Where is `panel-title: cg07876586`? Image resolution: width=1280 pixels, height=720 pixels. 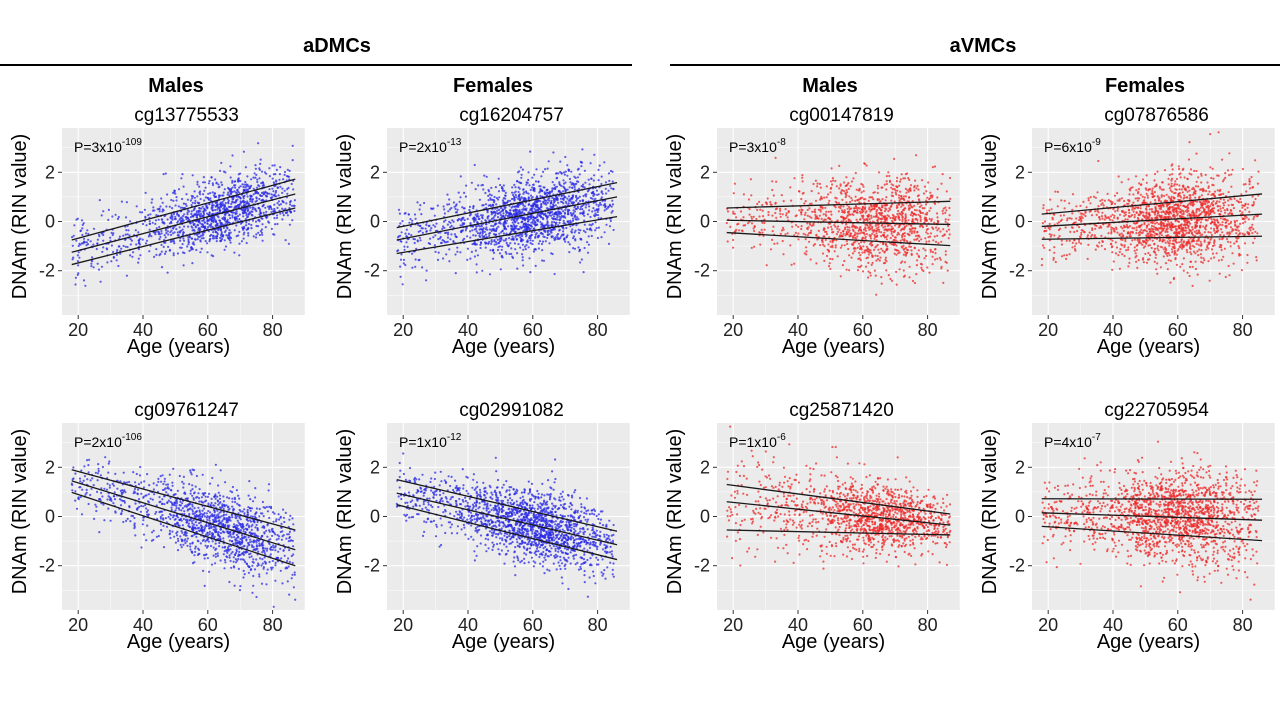
panel-title: cg07876586 is located at coordinates (1156, 115).